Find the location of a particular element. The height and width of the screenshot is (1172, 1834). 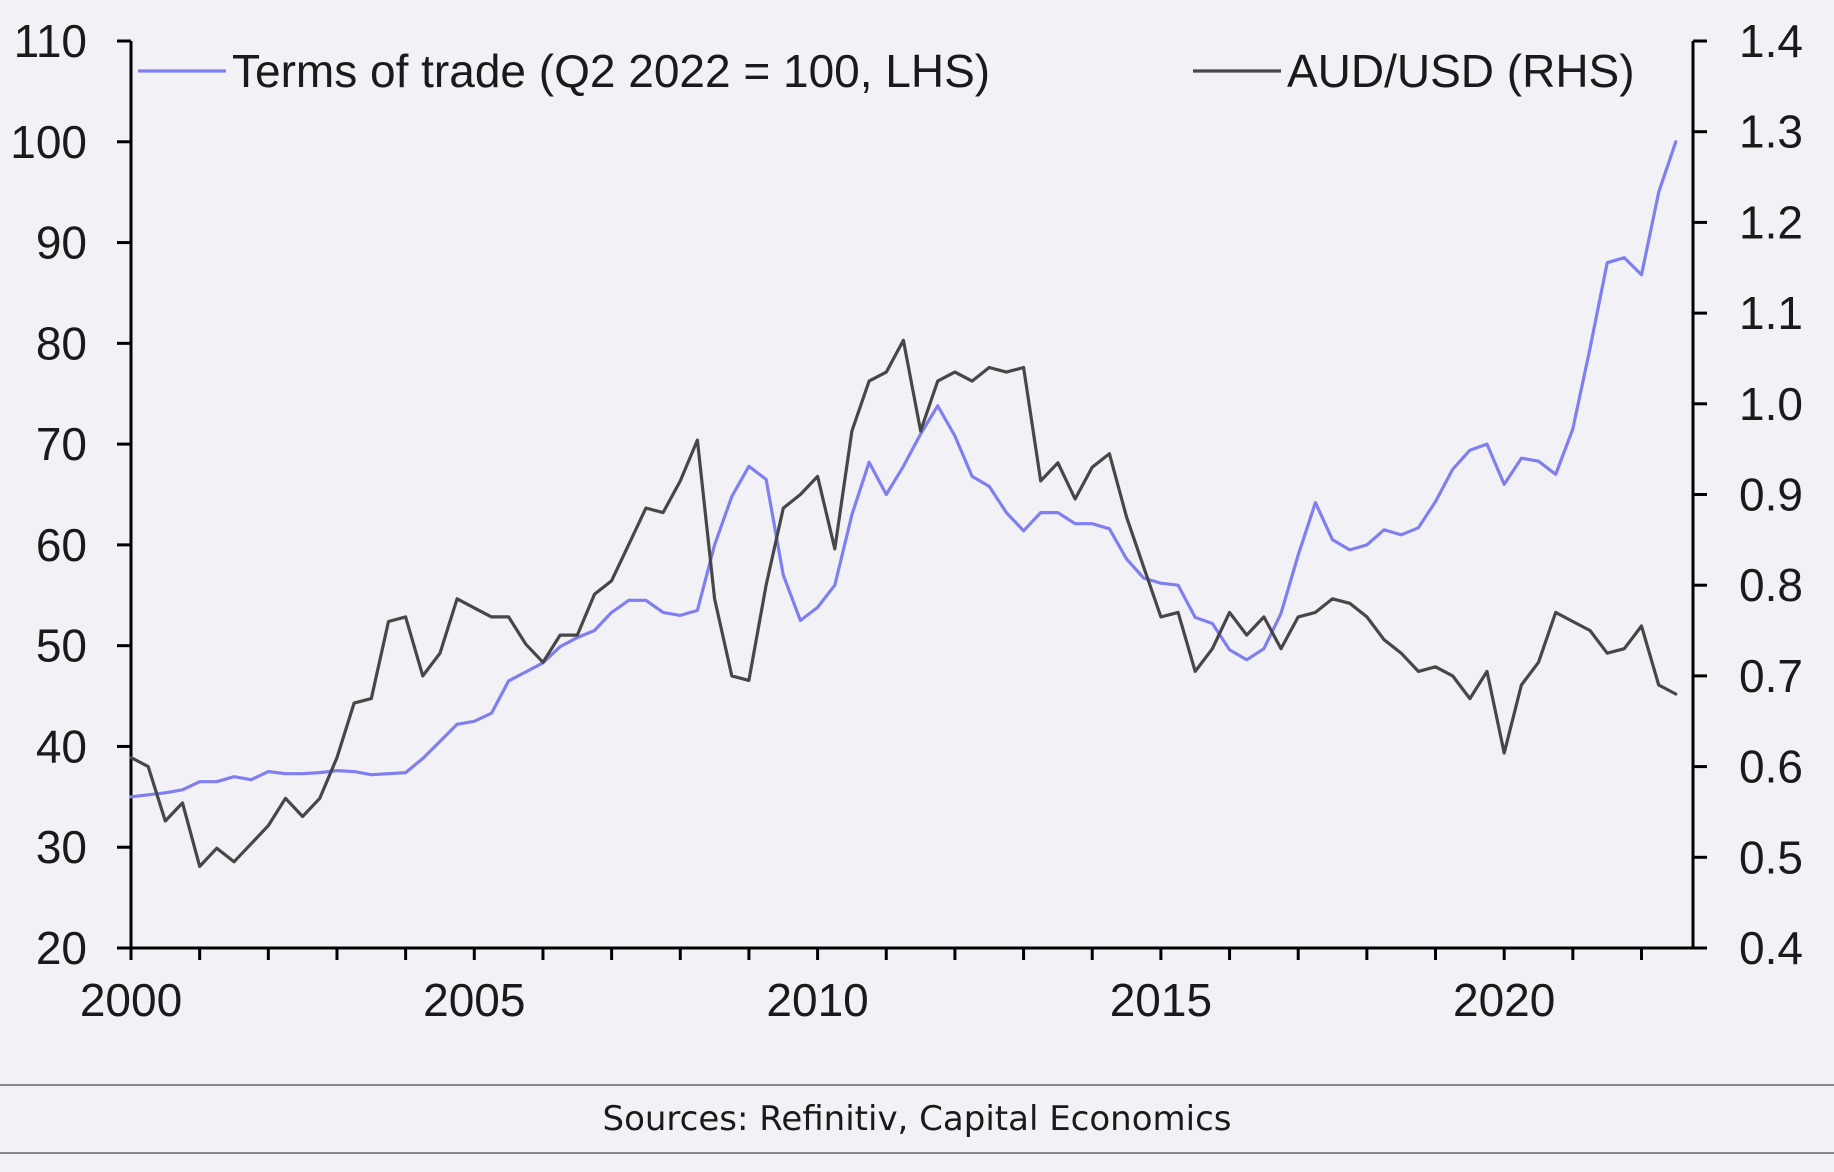

x-tick-label: 2020 is located at coordinates (1504, 1000).